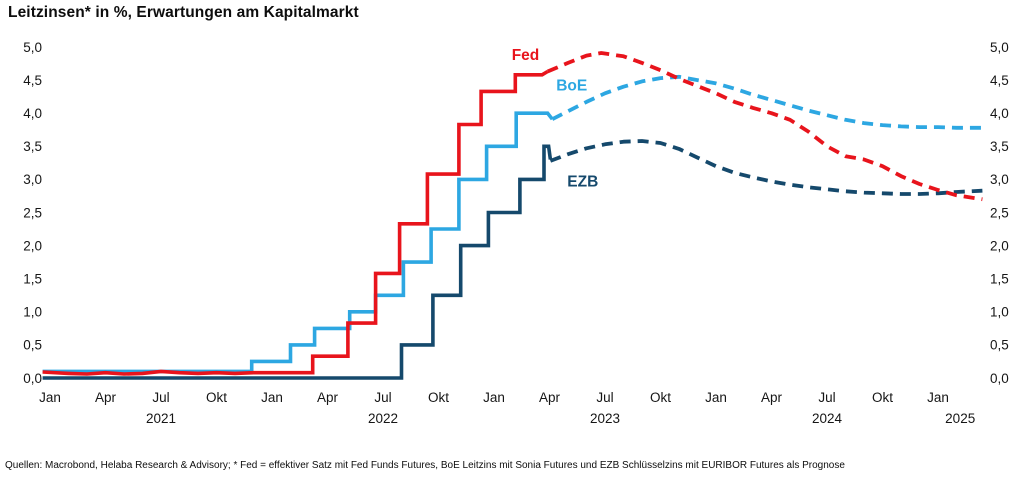 This screenshot has width=1024, height=483. Describe the element at coordinates (605, 418) in the screenshot. I see `x-tick-year: 2023` at that location.